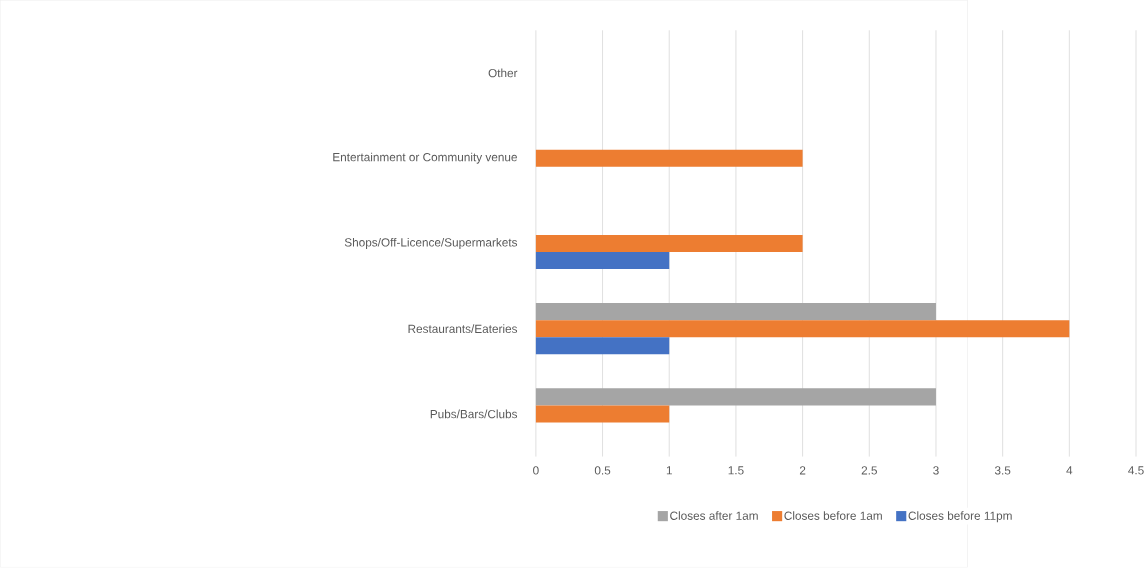 The width and height of the screenshot is (1147, 568). I want to click on y-tick-label: Pubs/Bars/Clubs, so click(474, 414).